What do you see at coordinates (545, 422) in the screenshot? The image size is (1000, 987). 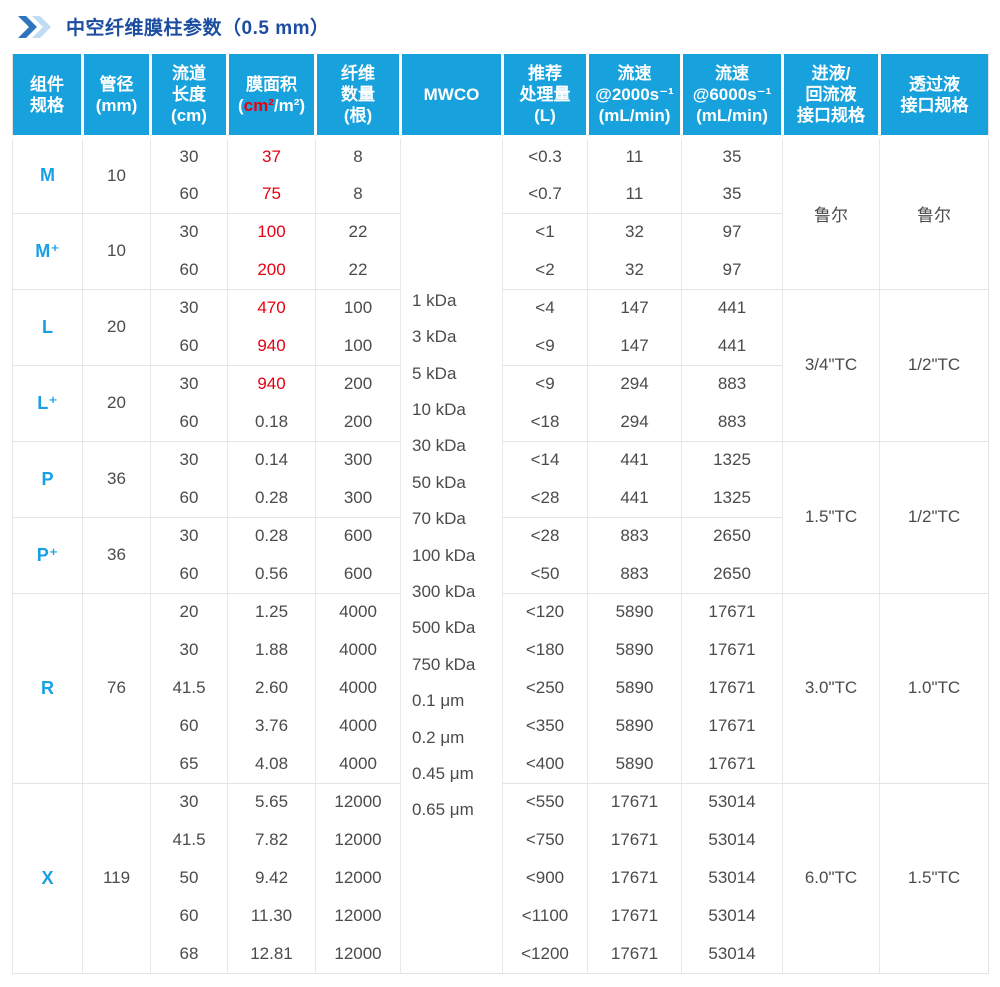 I see `volume-cell: <18` at bounding box center [545, 422].